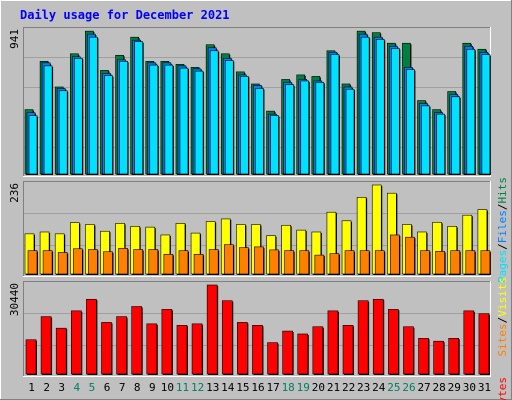  What do you see at coordinates (303, 387) in the screenshot?
I see `x-tick-label: 19` at bounding box center [303, 387].